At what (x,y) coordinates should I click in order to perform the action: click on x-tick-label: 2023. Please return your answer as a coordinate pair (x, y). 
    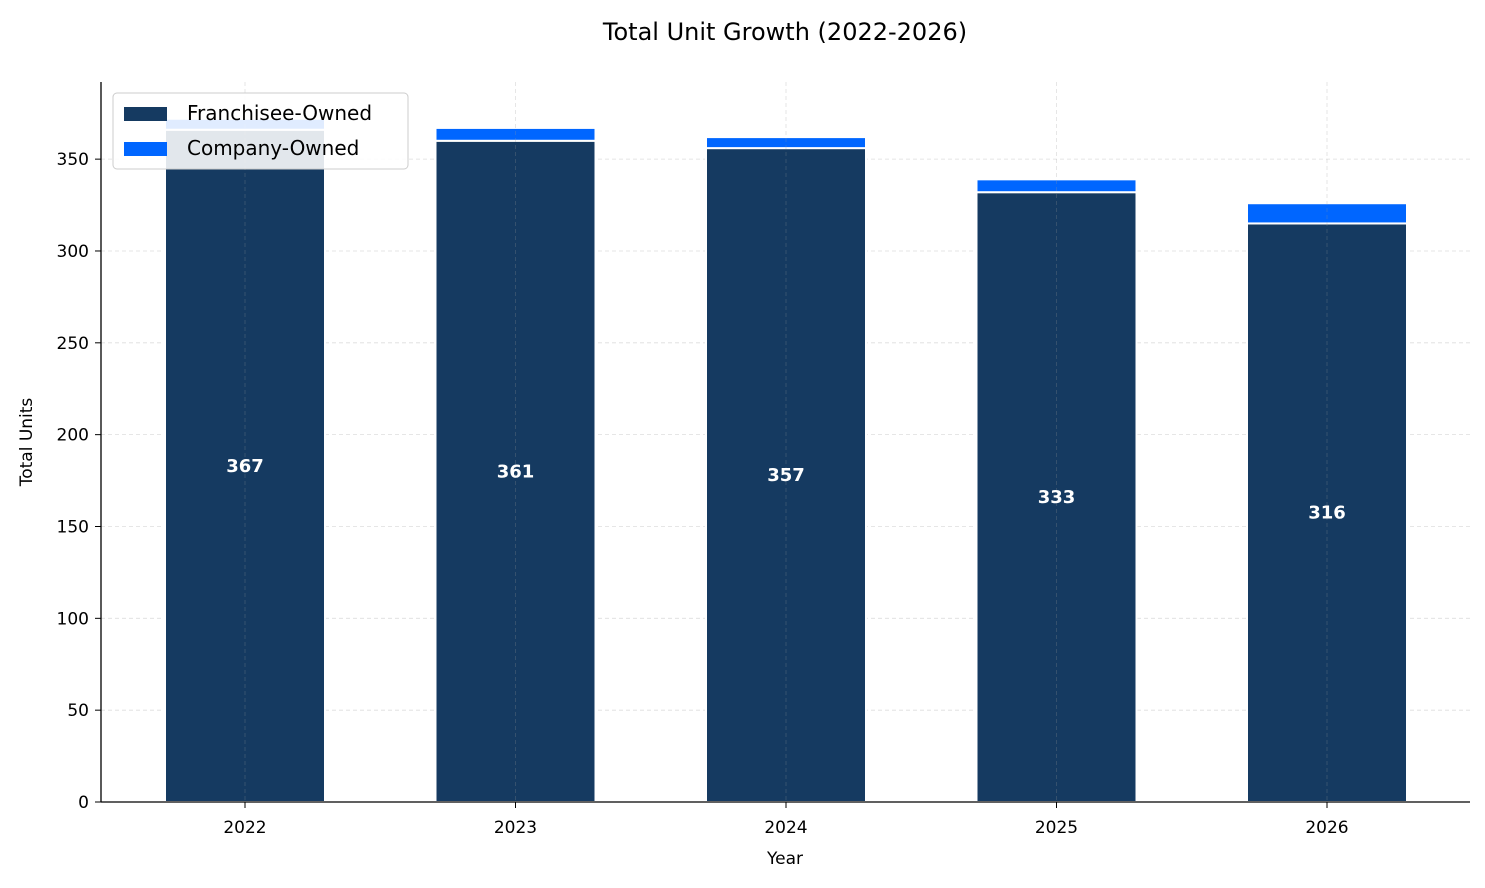
    Looking at the image, I should click on (515, 828).